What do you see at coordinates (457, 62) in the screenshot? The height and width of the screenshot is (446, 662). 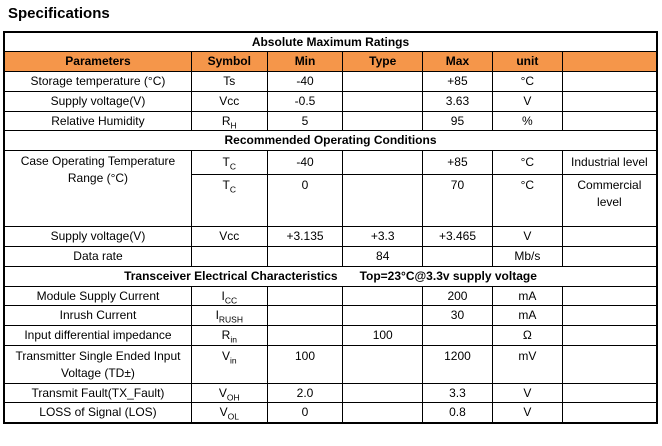 I see `column-header: Max` at bounding box center [457, 62].